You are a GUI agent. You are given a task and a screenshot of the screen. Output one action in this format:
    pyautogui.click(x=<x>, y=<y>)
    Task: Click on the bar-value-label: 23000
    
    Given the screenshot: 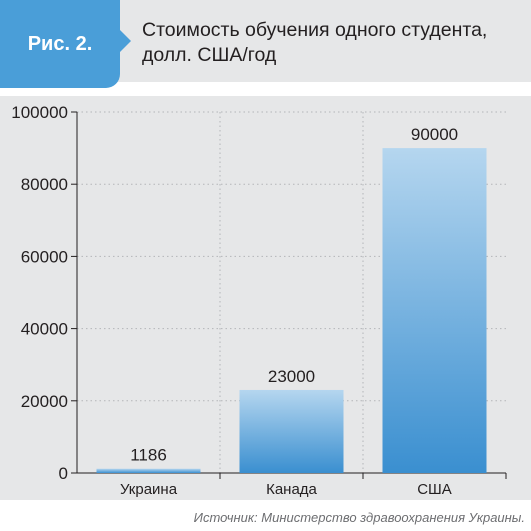 What is the action you would take?
    pyautogui.click(x=291, y=376)
    